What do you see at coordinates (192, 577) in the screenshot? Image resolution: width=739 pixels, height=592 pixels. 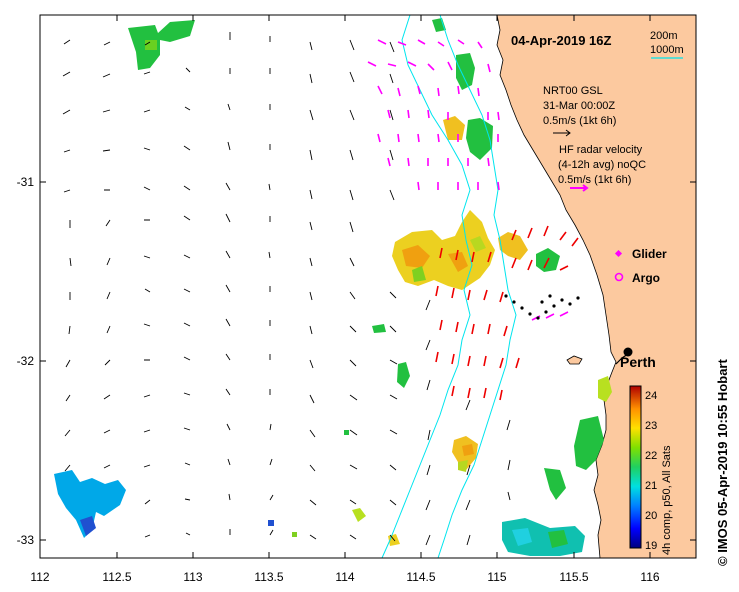 I see `x-tick-label: 113` at bounding box center [192, 577].